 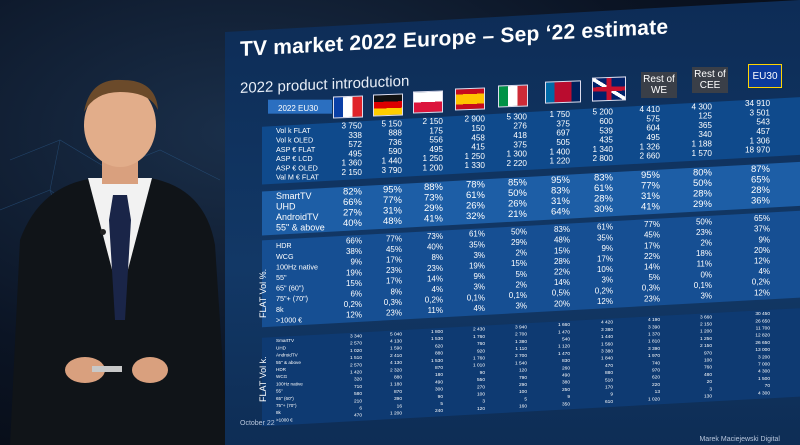 I want to click on volk-table-cell: 3 200, so click(x=764, y=357).